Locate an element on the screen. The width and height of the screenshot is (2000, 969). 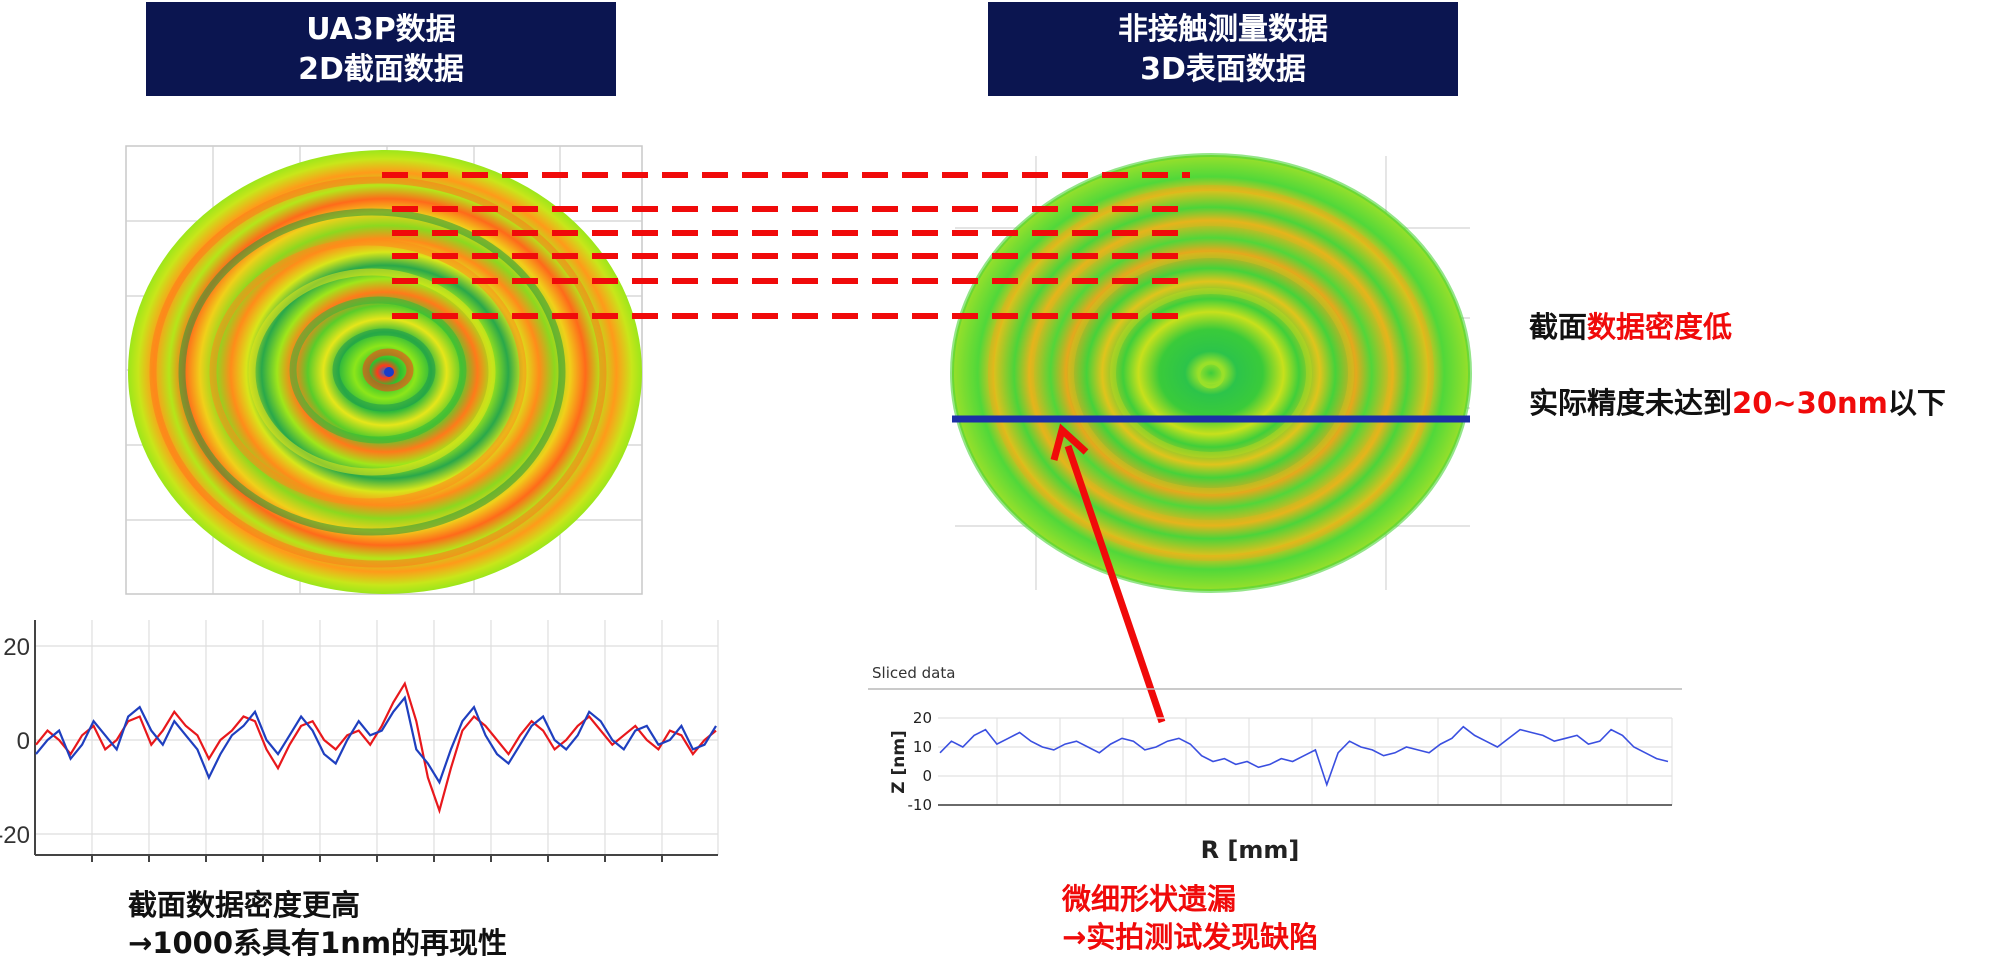
left-ytick-20: 20 is located at coordinates (16, 647).